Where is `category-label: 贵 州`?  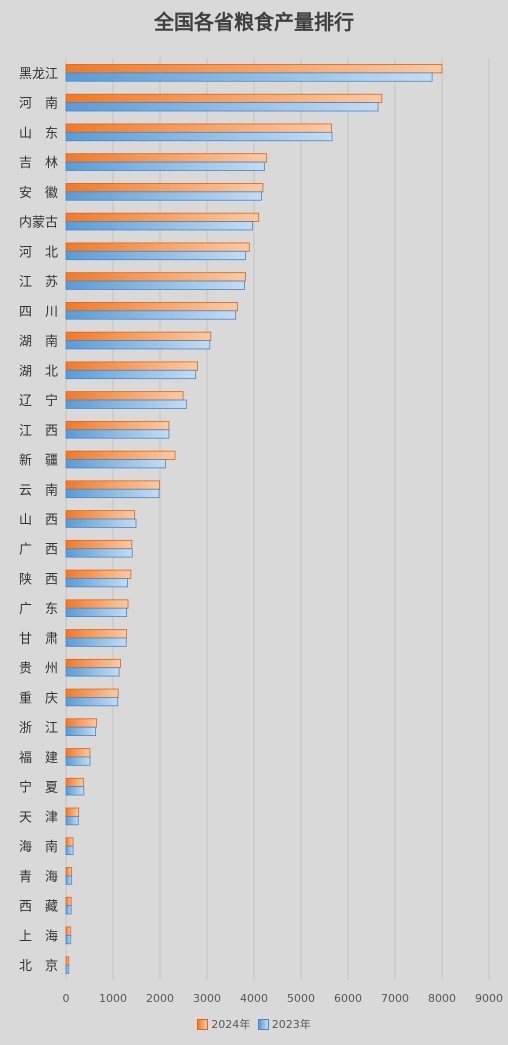
category-label: 贵 州 is located at coordinates (38, 669).